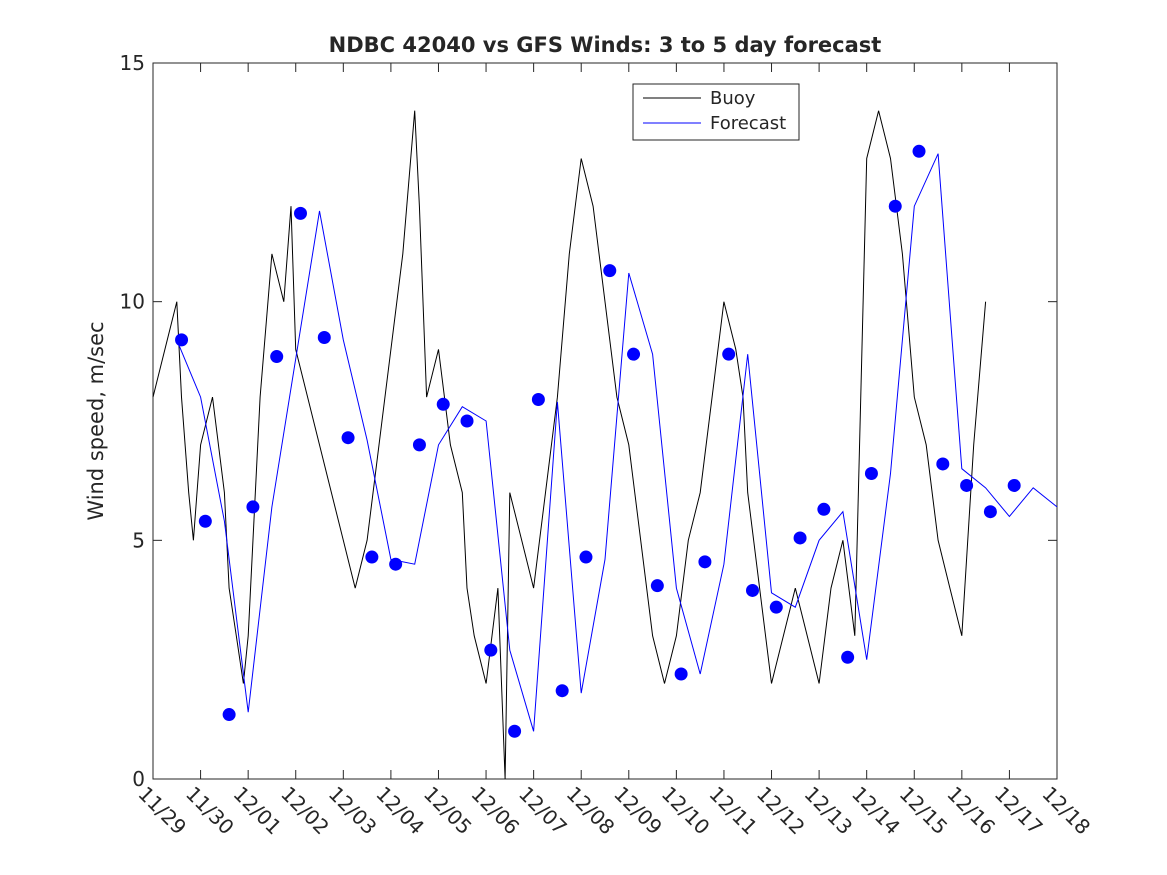  What do you see at coordinates (132, 63) in the screenshot?
I see `y-tick-label: 15` at bounding box center [132, 63].